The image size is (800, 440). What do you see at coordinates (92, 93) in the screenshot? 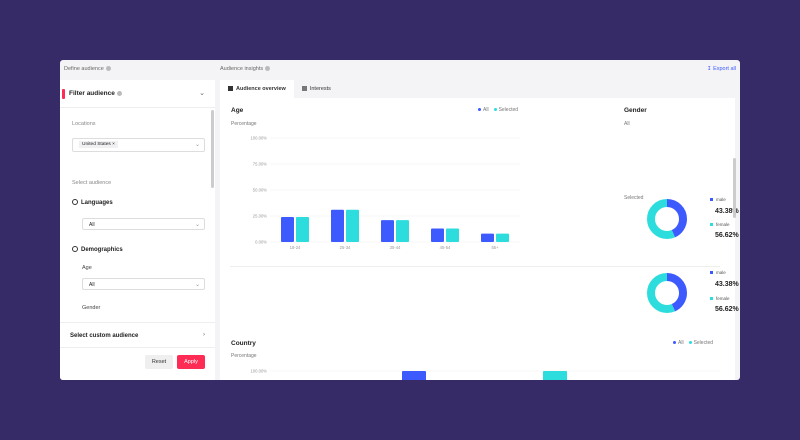
I see `filter-audience-title: Filter audience` at bounding box center [92, 93].